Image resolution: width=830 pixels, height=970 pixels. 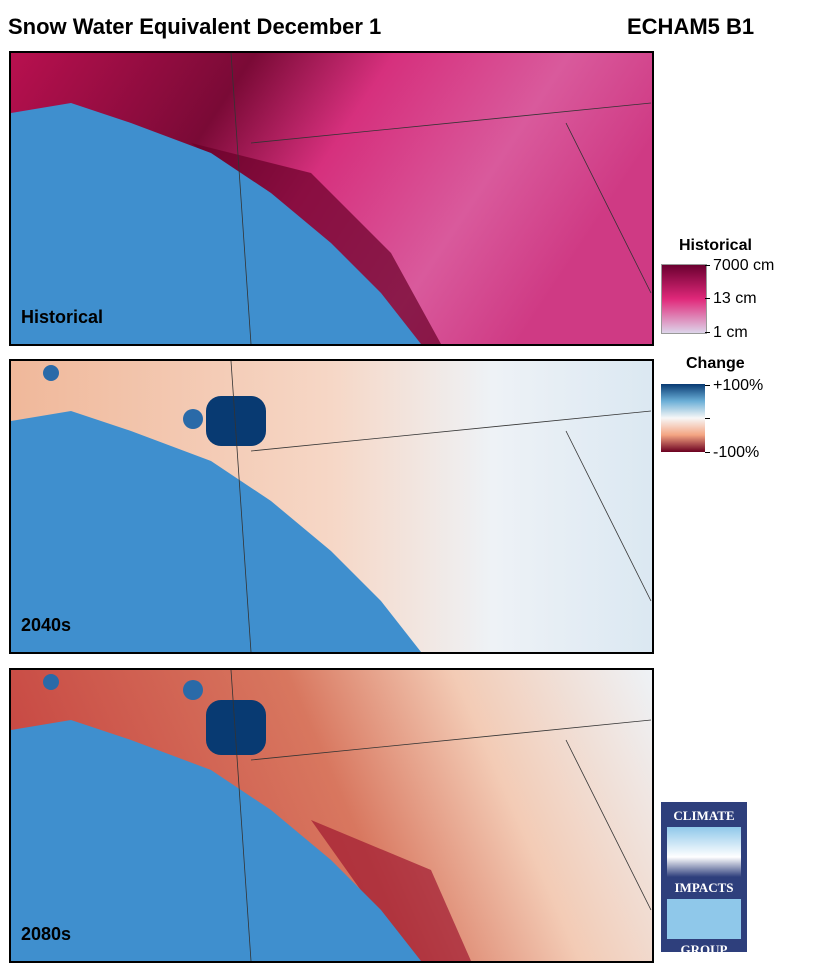 I want to click on tick-label: -100%, so click(x=736, y=452).